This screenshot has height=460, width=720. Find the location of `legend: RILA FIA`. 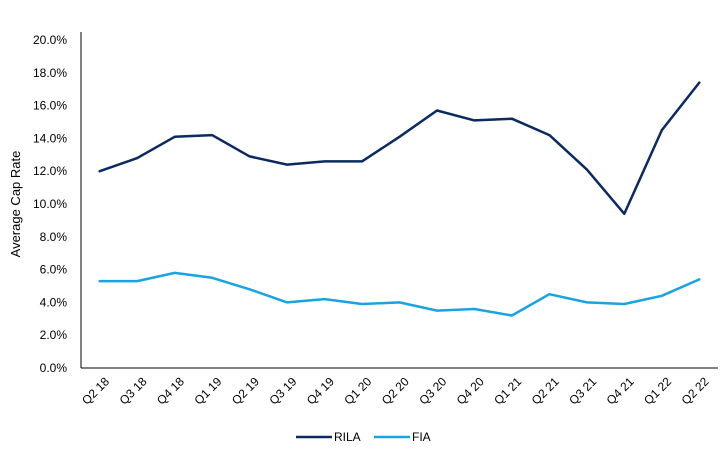

legend: RILA FIA is located at coordinates (363, 437).